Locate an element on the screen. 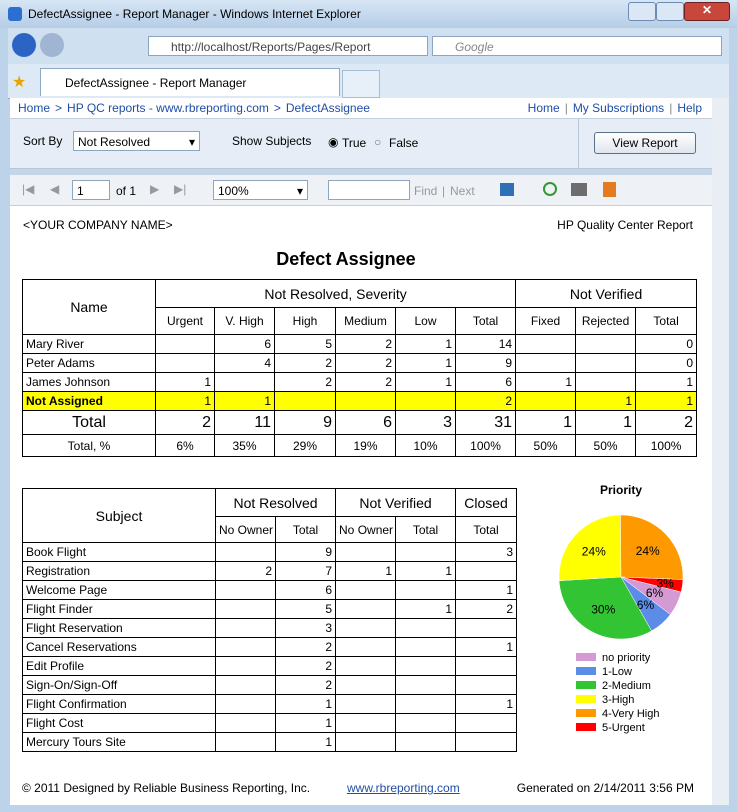 Image resolution: width=737 pixels, height=812 pixels. scrollbar is located at coordinates (720, 451).